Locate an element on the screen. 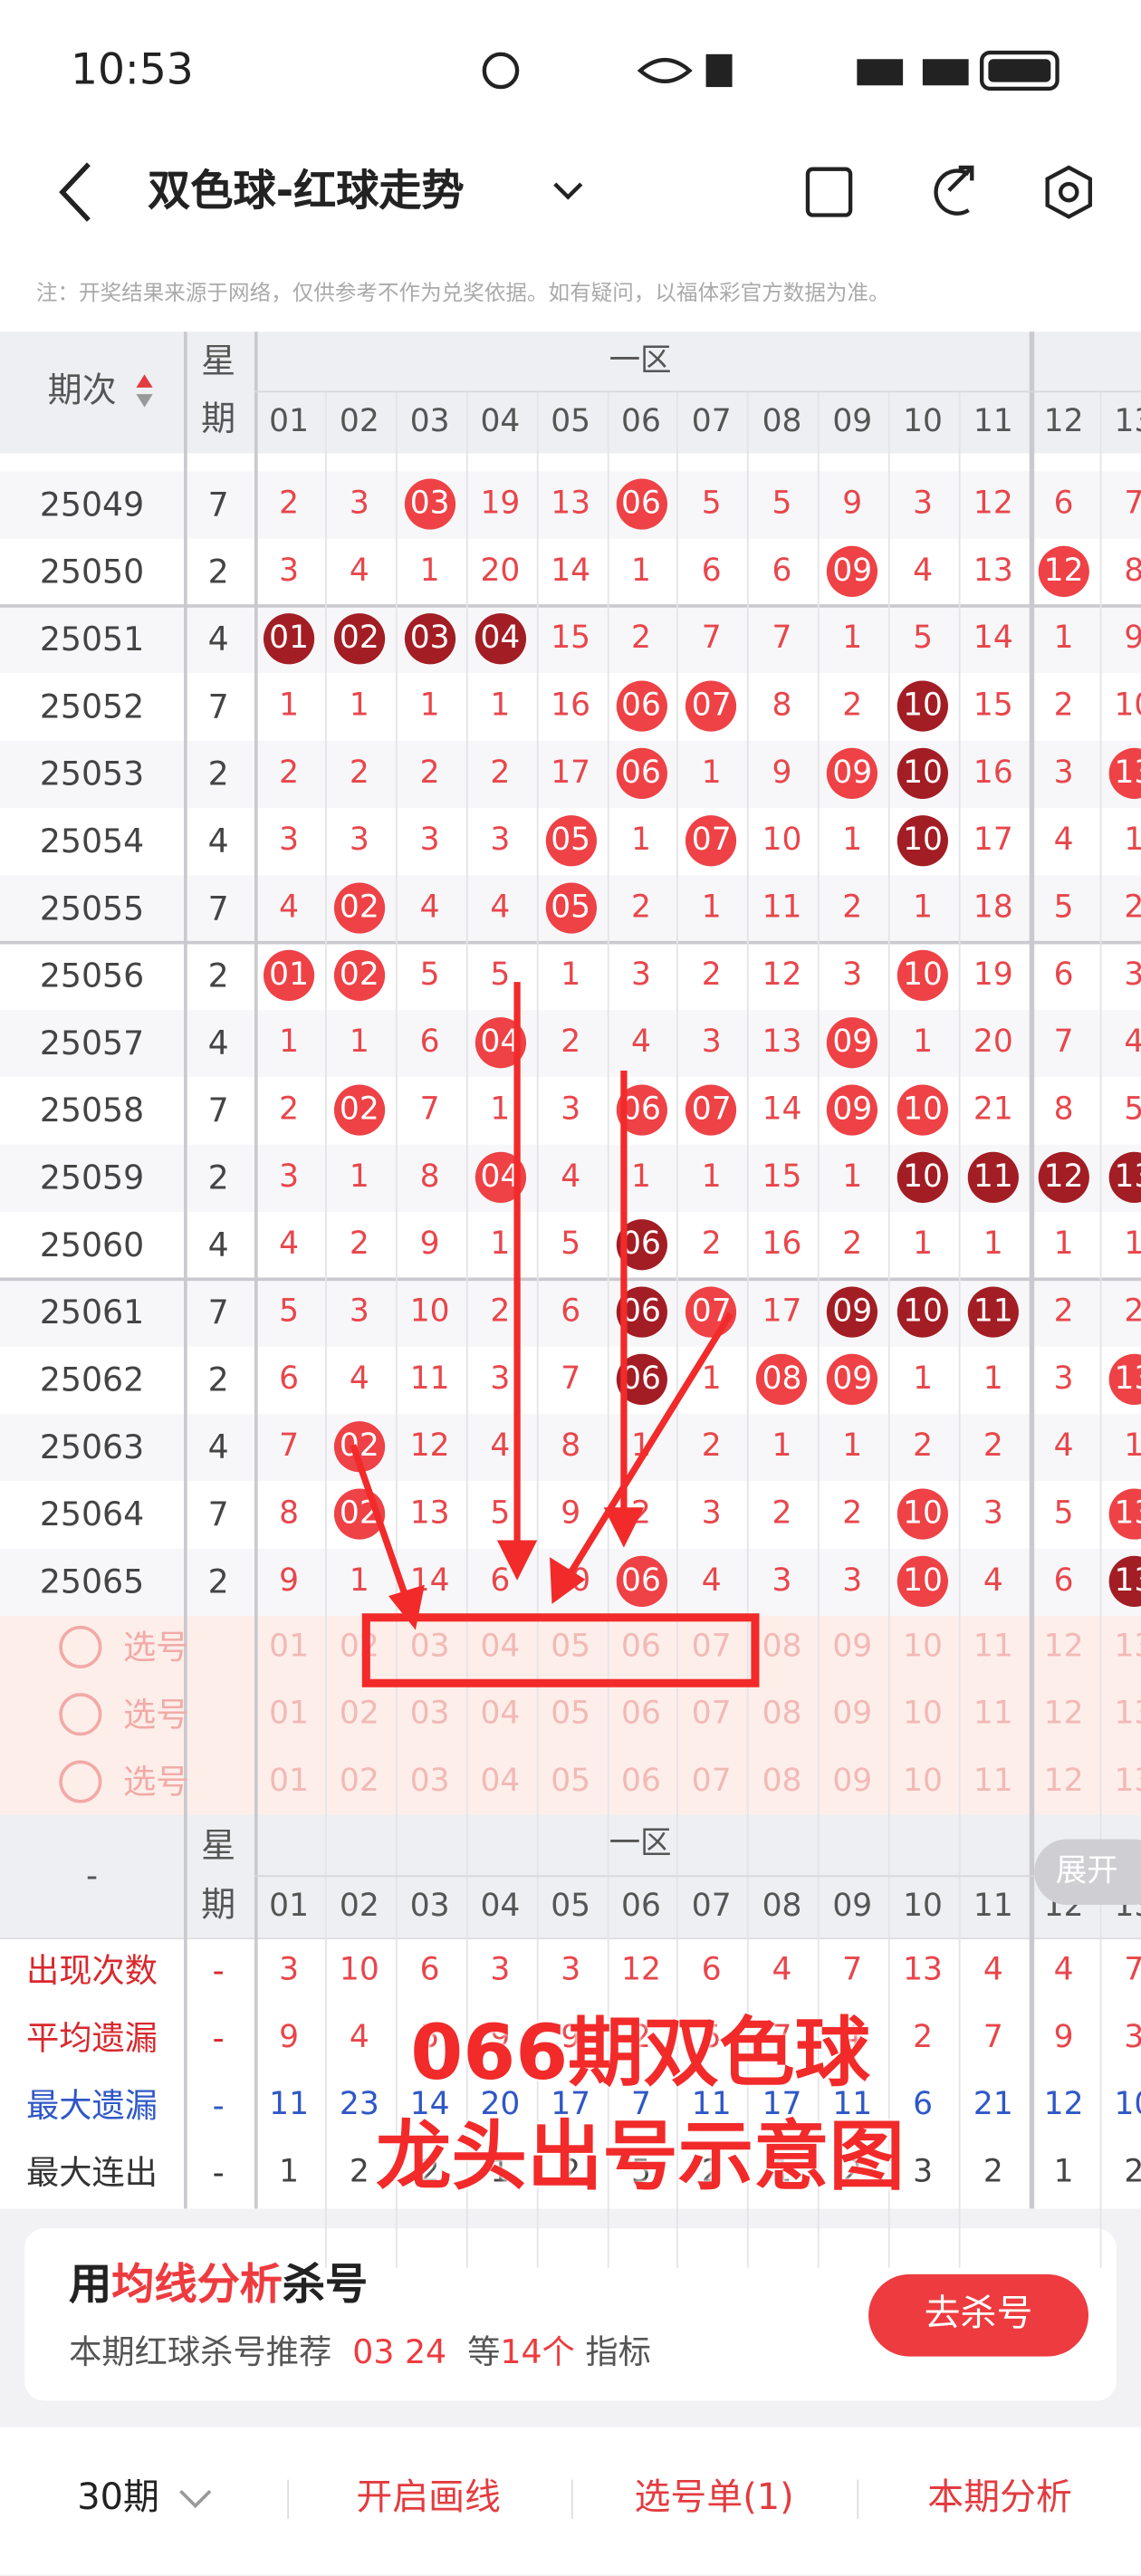 This screenshot has height=2576, width=1141. miss-count: 17 is located at coordinates (993, 840).